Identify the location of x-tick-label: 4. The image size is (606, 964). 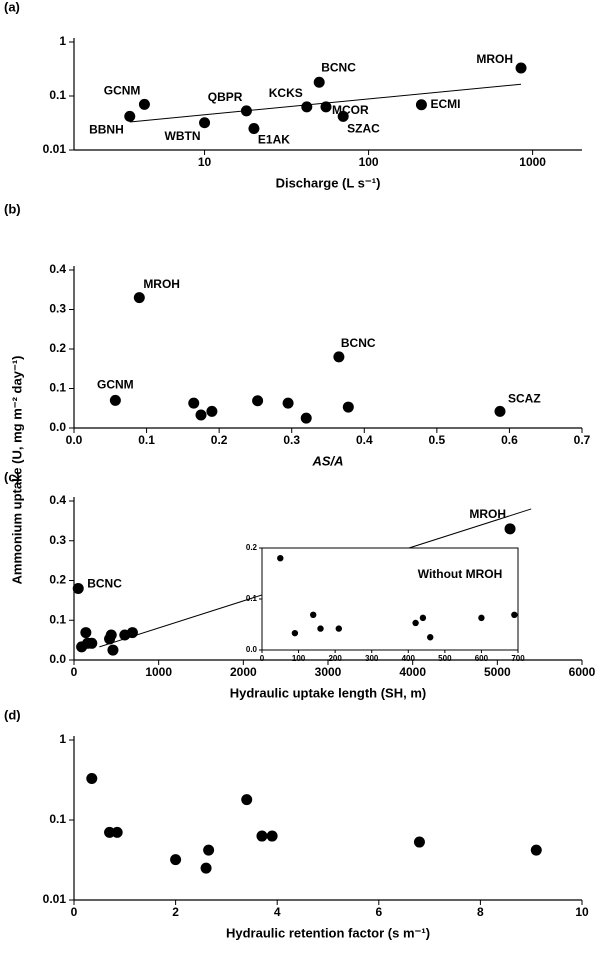
(277, 912).